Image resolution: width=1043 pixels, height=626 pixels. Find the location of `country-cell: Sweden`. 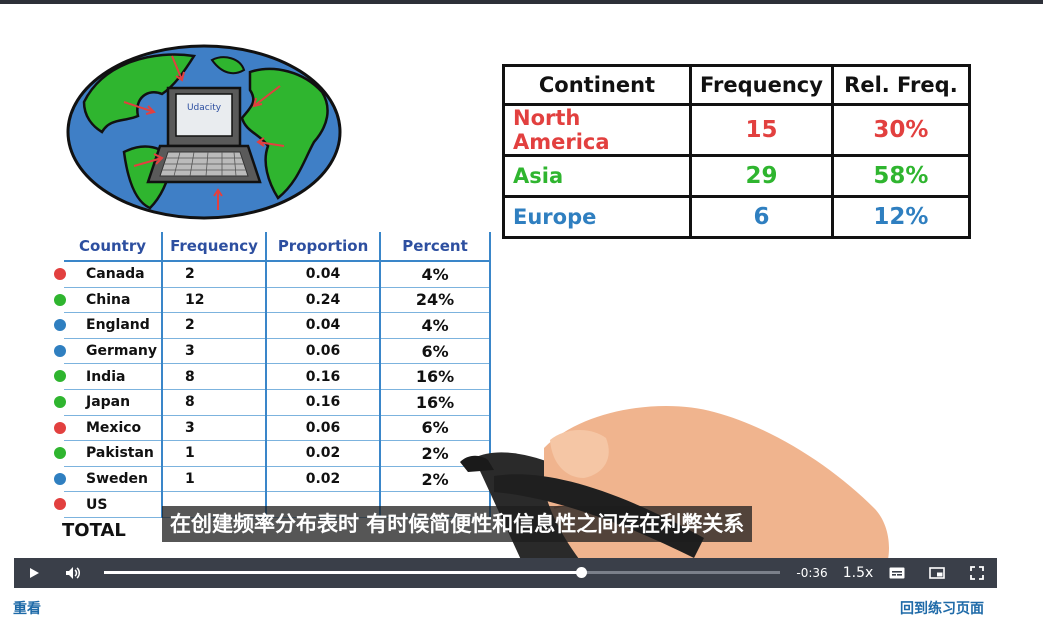

country-cell: Sweden is located at coordinates (109, 479).